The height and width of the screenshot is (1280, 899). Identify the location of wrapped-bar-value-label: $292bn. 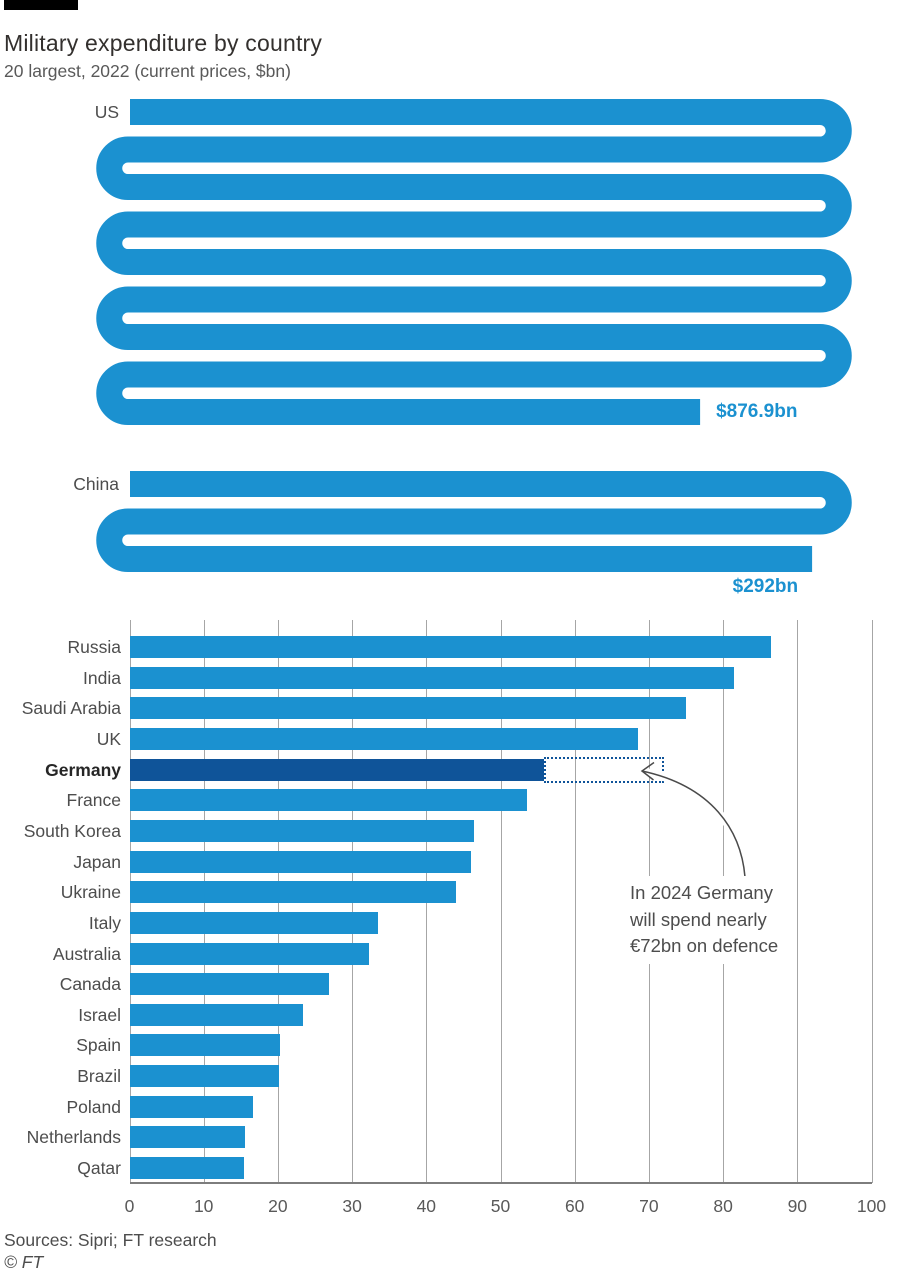
(765, 586).